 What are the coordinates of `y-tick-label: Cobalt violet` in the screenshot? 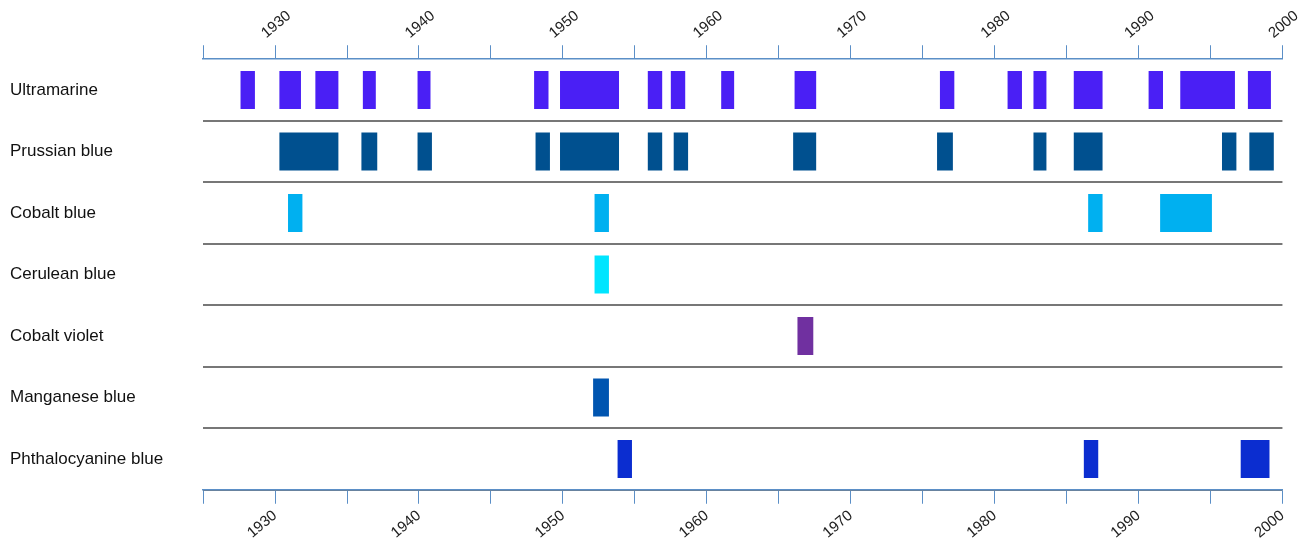 It's located at (57, 335).